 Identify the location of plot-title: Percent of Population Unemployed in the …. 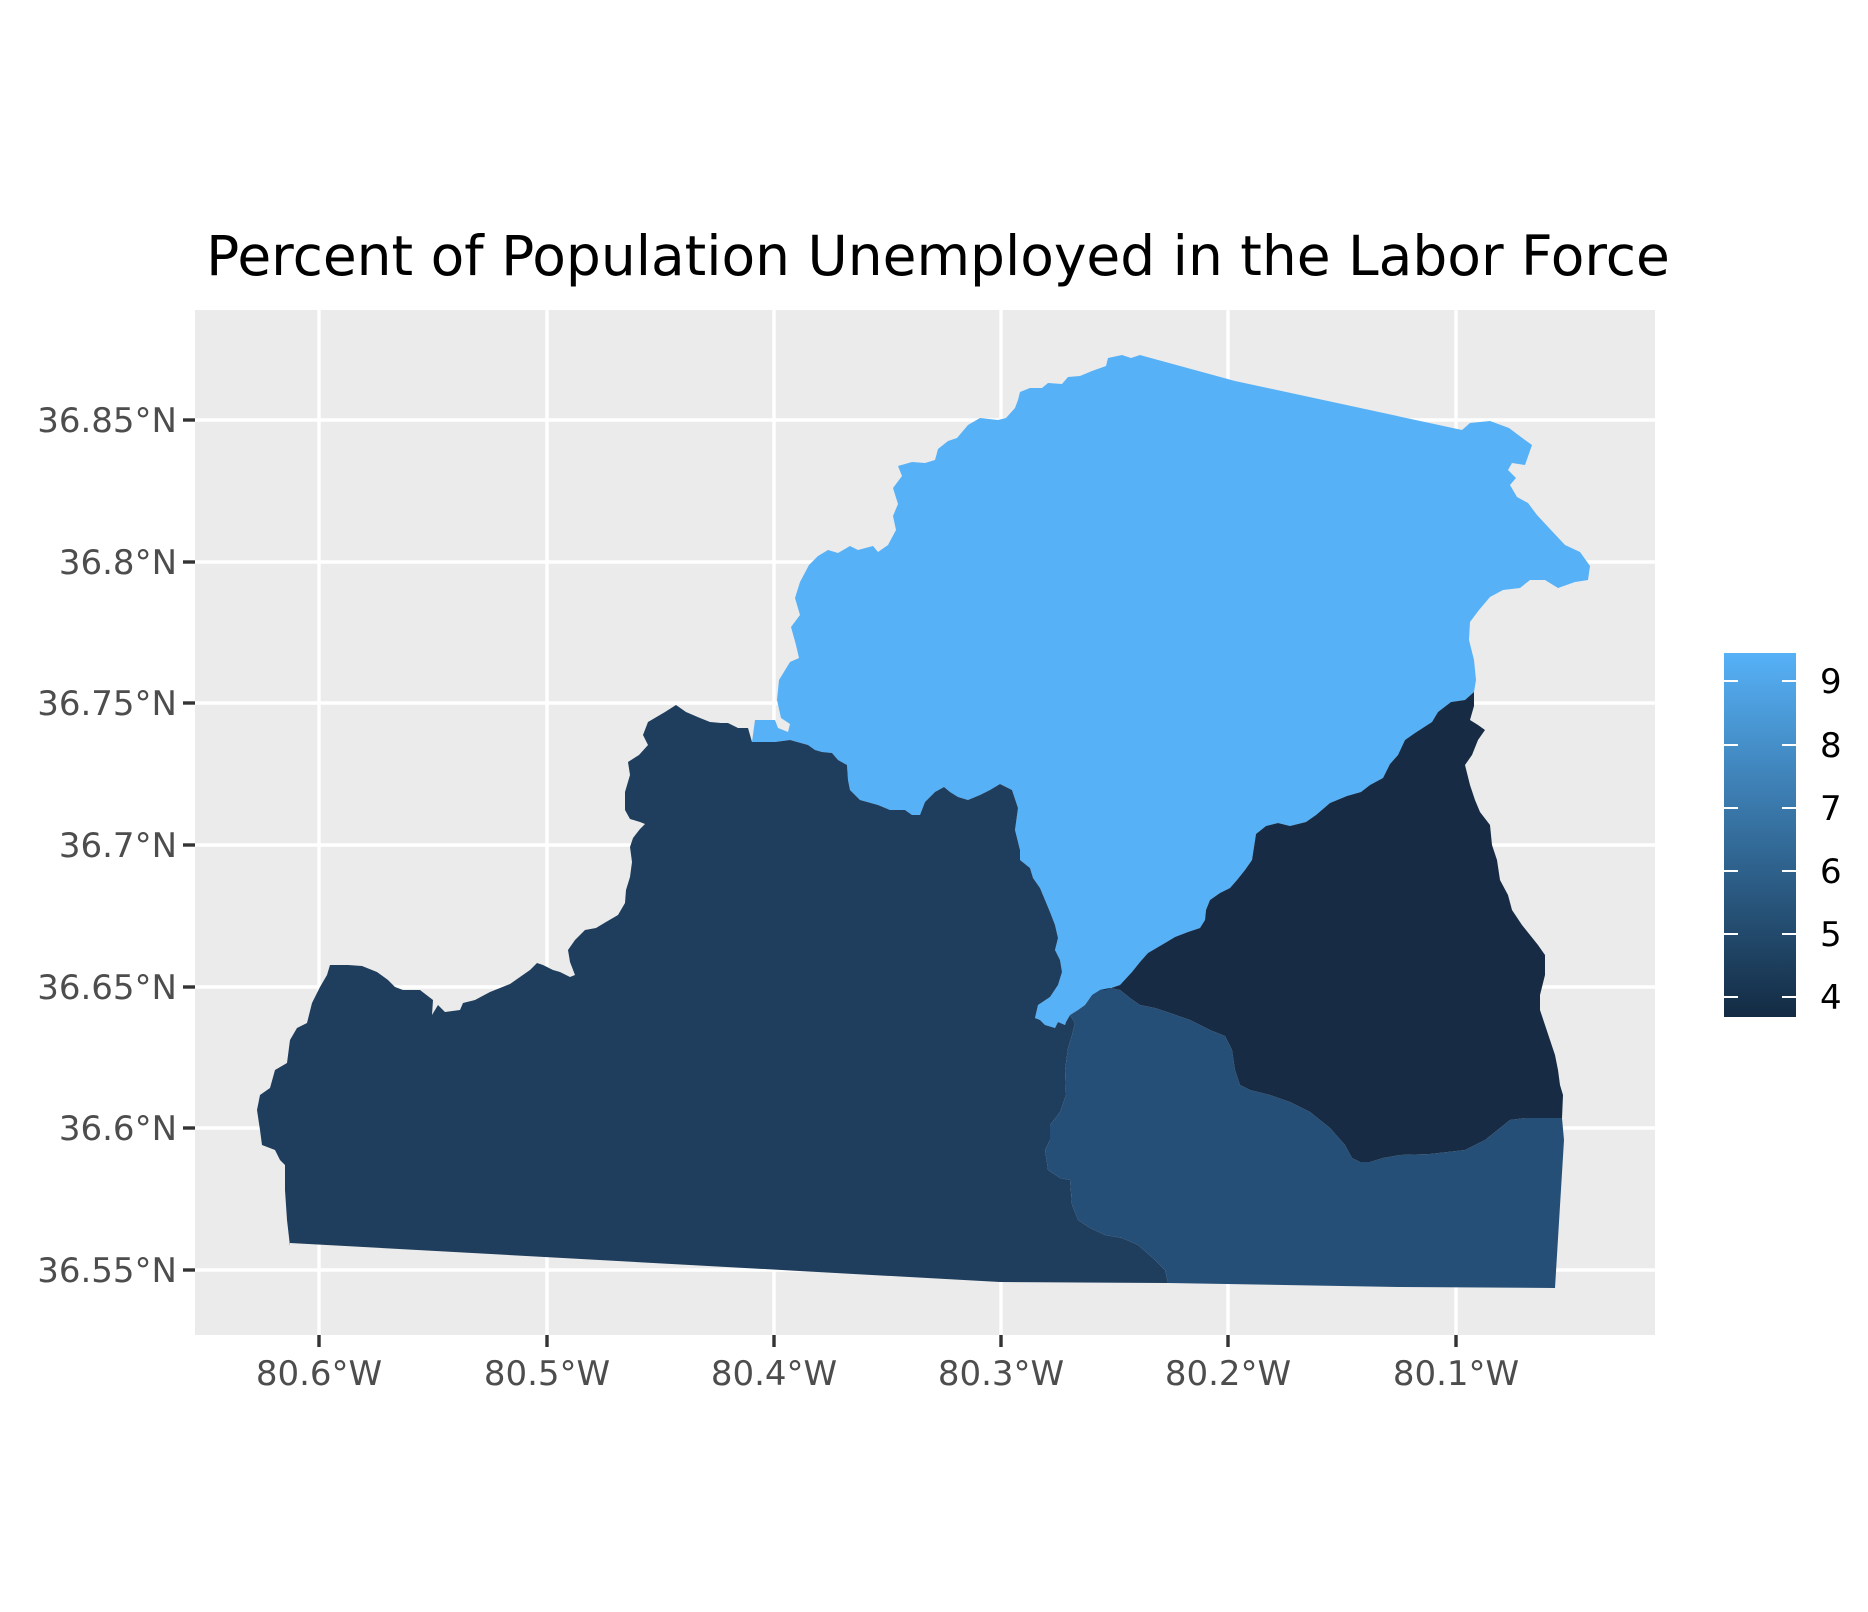
(938, 256).